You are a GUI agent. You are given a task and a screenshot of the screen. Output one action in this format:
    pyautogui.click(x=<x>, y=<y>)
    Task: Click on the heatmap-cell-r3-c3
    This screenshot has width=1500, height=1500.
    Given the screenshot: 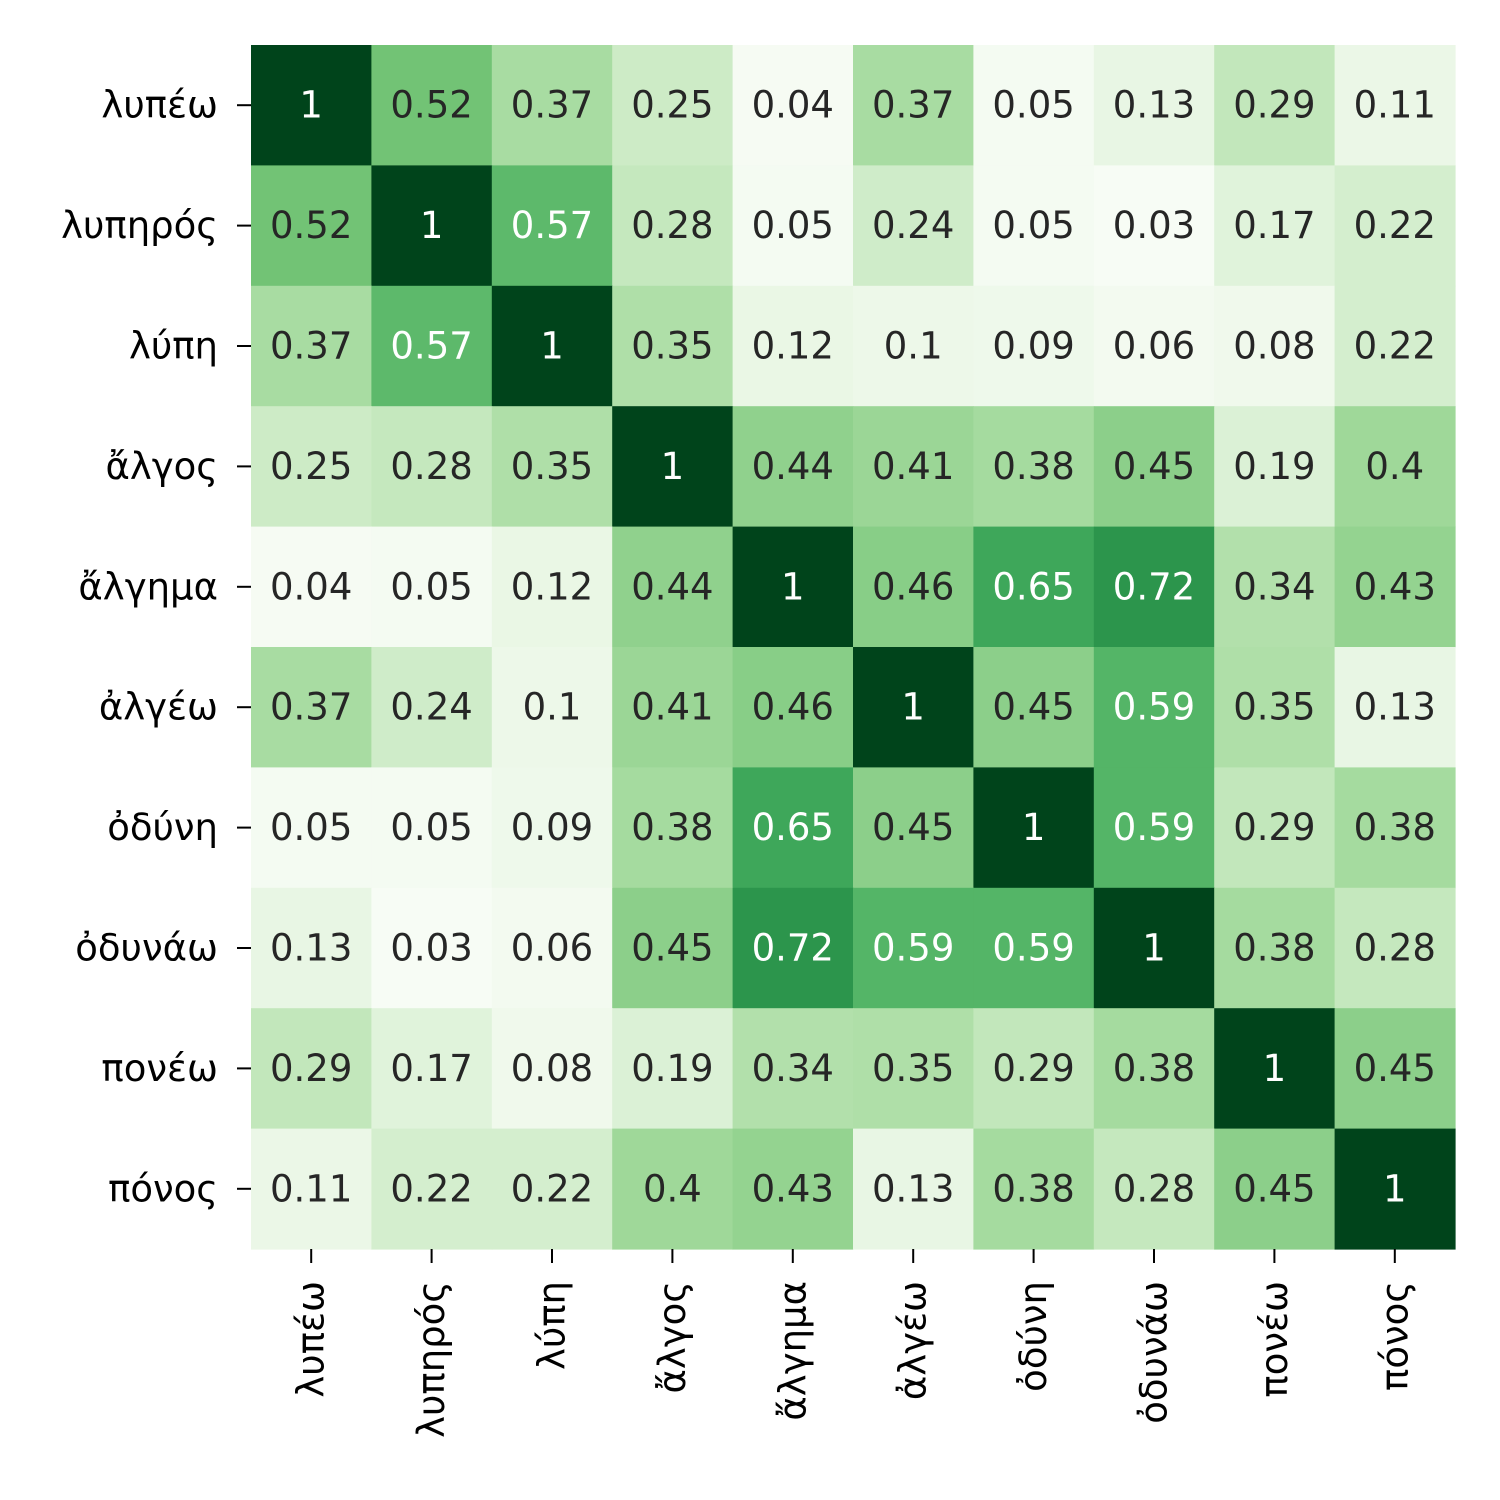 What is the action you would take?
    pyautogui.click(x=673, y=467)
    